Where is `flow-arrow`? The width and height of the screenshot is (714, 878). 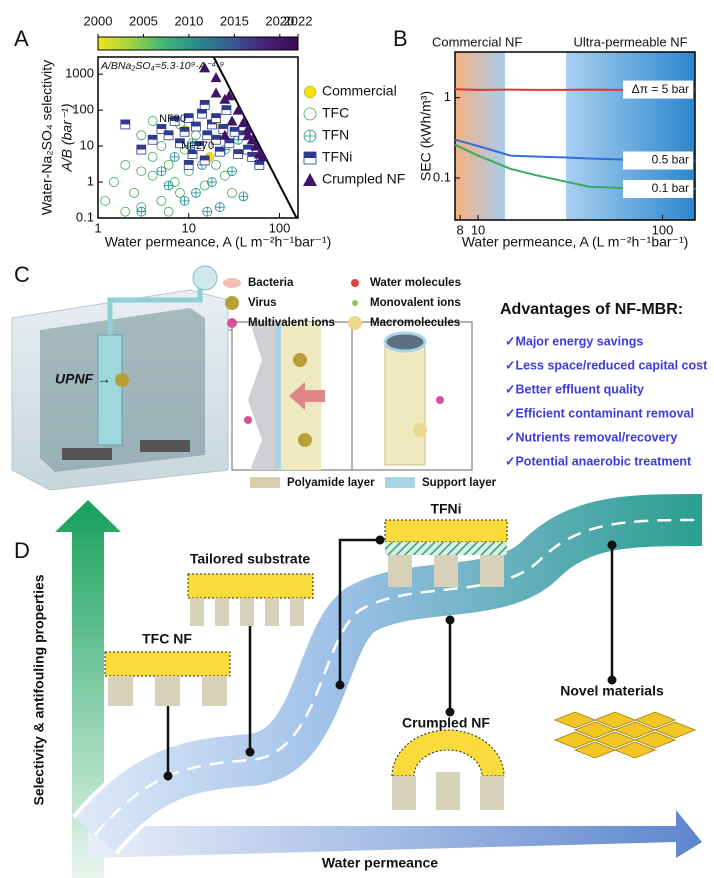 flow-arrow is located at coordinates (307, 396).